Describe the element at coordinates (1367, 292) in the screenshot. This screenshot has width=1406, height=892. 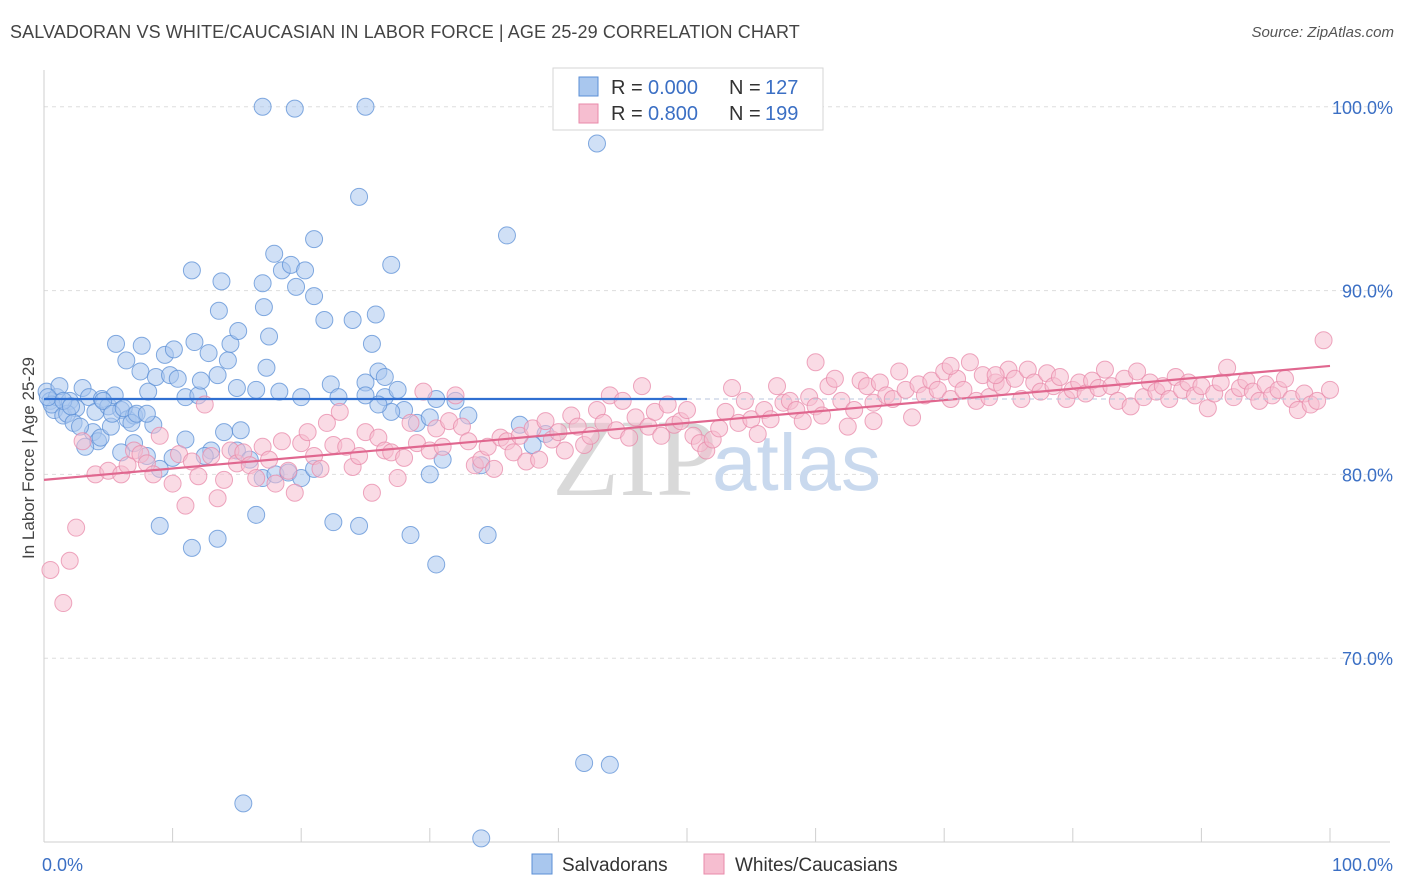
I see `y-tick-label: 90.0%` at that location.